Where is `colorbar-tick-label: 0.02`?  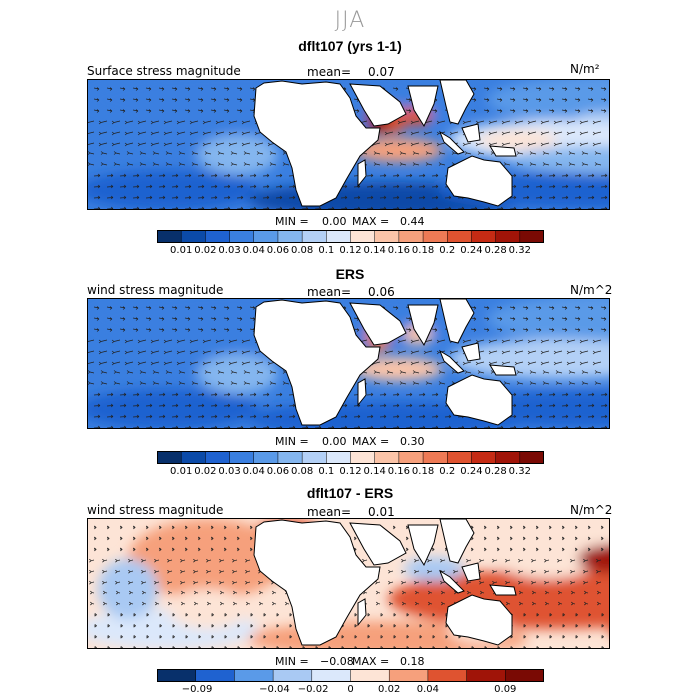
colorbar-tick-label: 0.02 is located at coordinates (205, 471).